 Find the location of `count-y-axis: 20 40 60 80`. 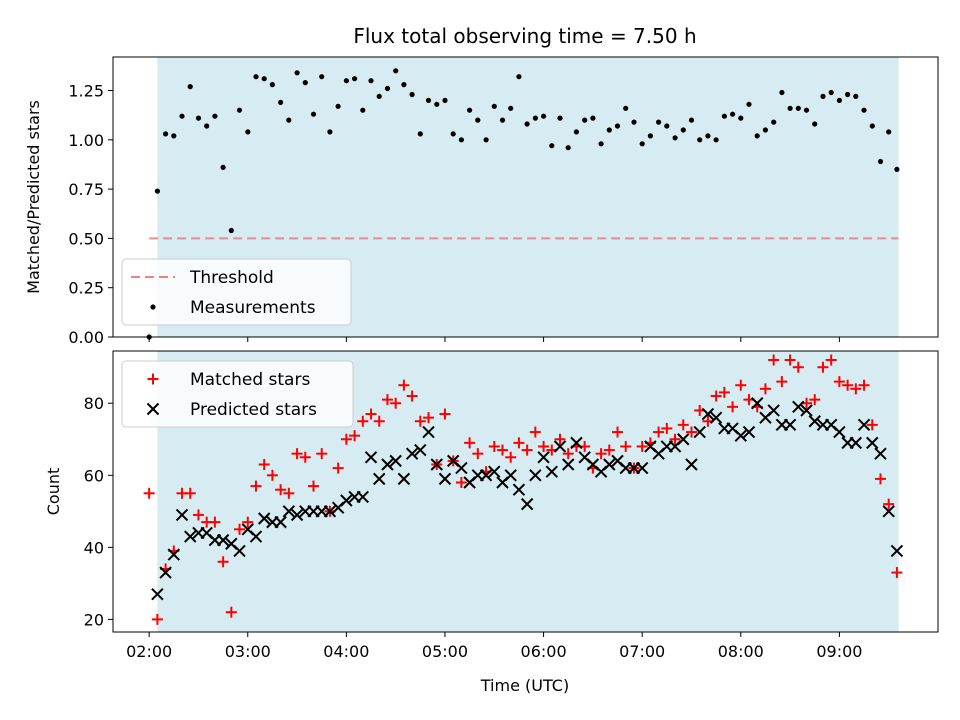

count-y-axis: 20 40 60 80 is located at coordinates (98, 511).